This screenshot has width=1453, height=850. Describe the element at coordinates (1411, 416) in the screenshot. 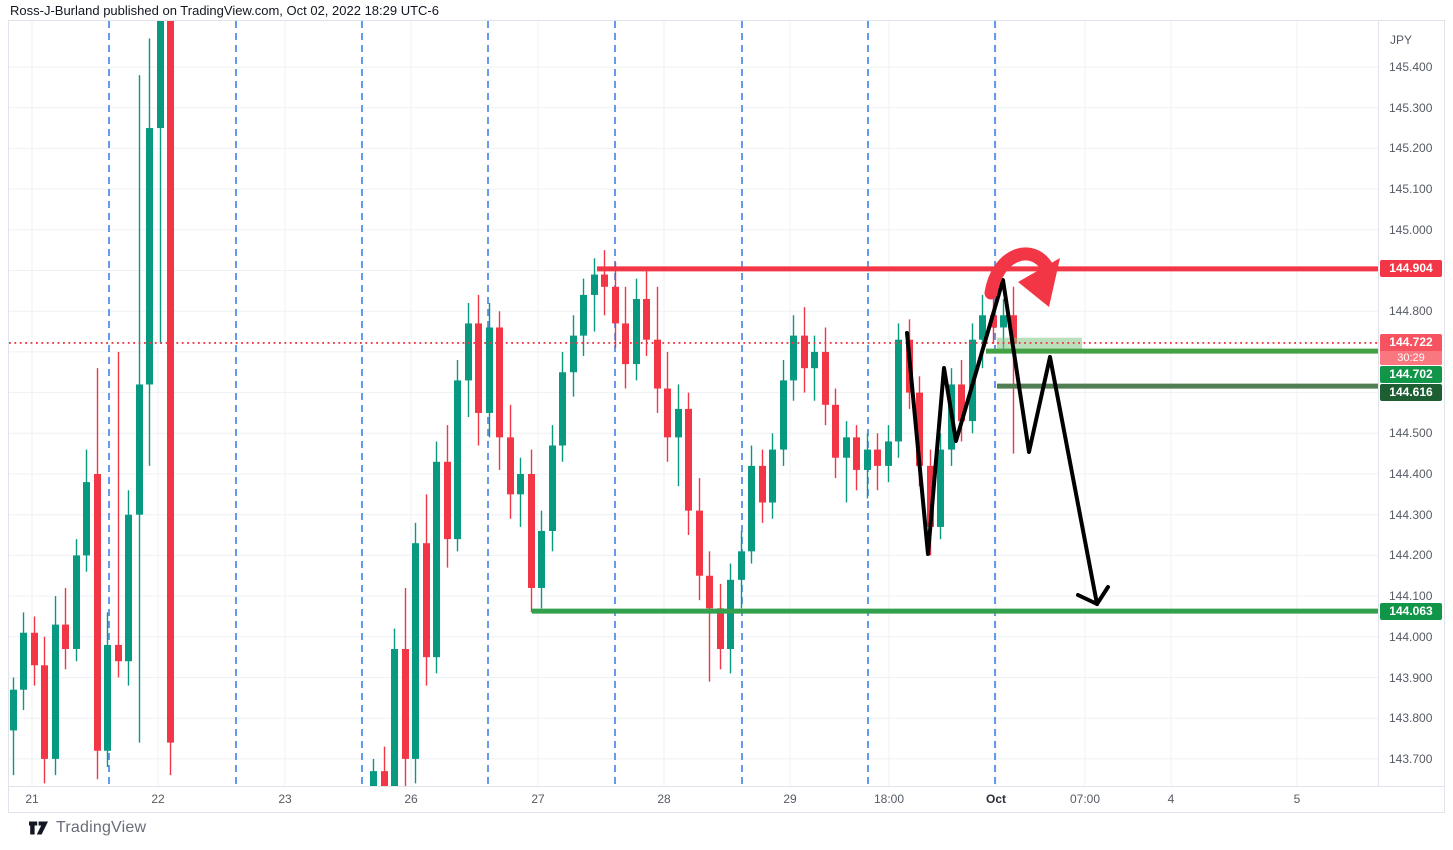

I see `price-axis` at that location.